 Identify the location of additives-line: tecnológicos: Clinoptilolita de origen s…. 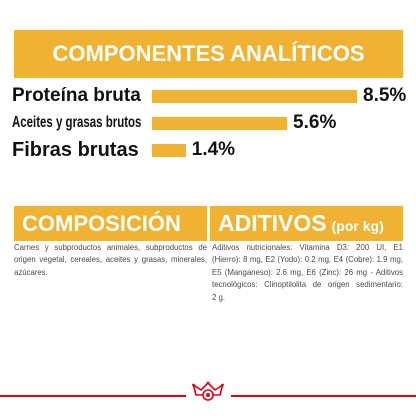
(307, 285).